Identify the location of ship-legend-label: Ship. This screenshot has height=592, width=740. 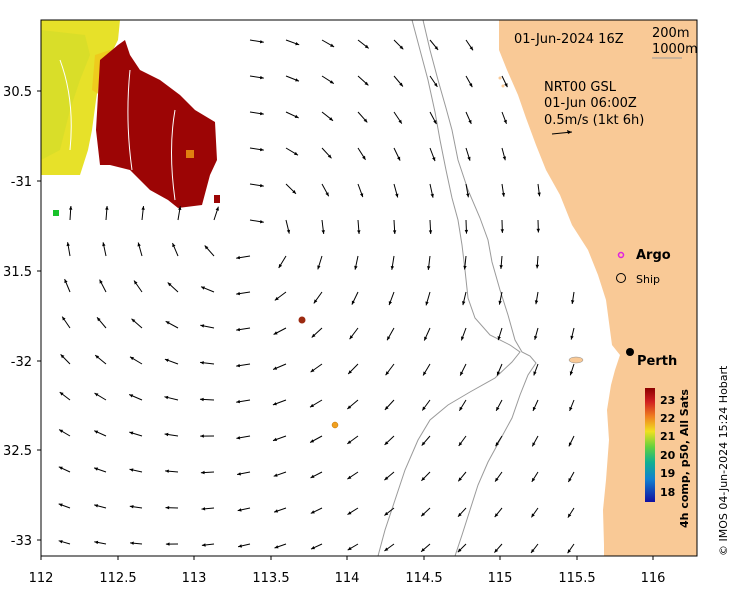
(648, 279).